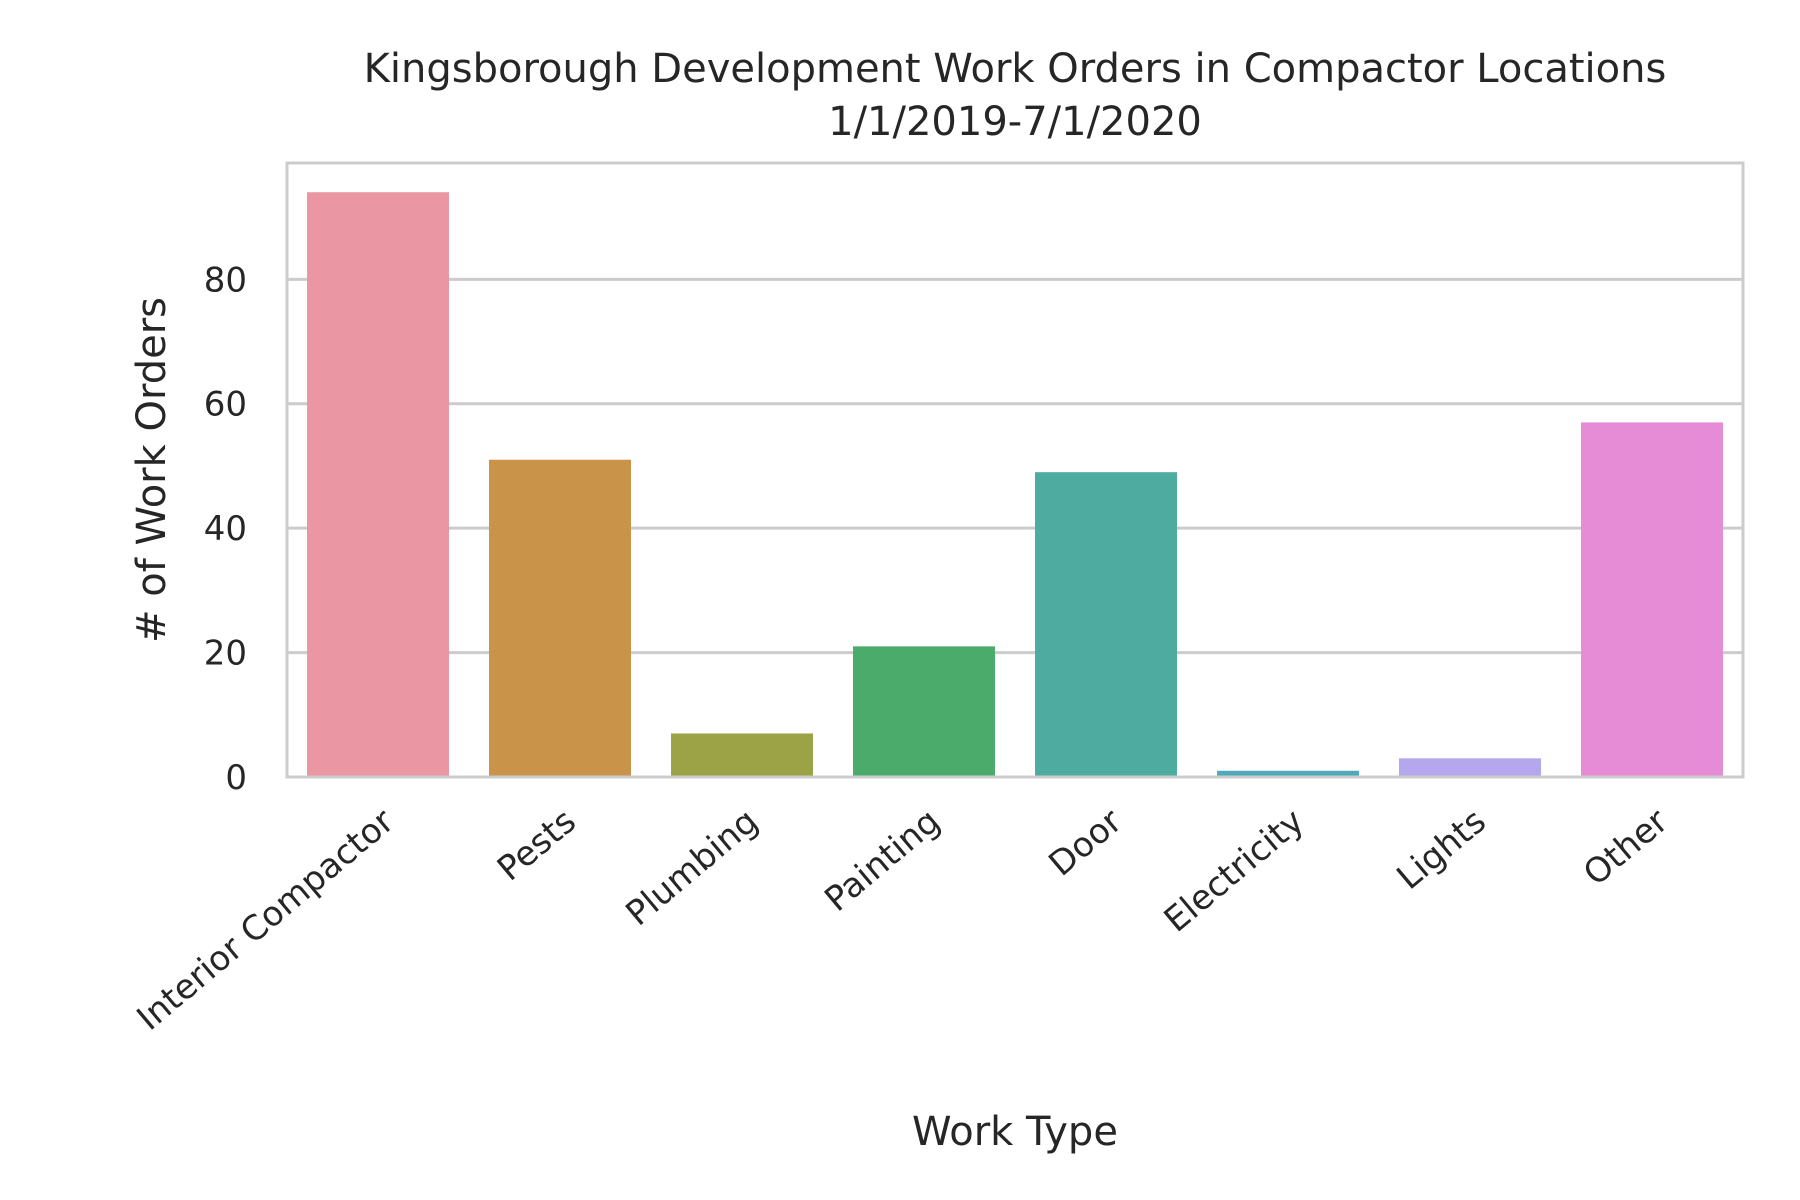  Describe the element at coordinates (225, 280) in the screenshot. I see `y-tick-label: 80` at that location.